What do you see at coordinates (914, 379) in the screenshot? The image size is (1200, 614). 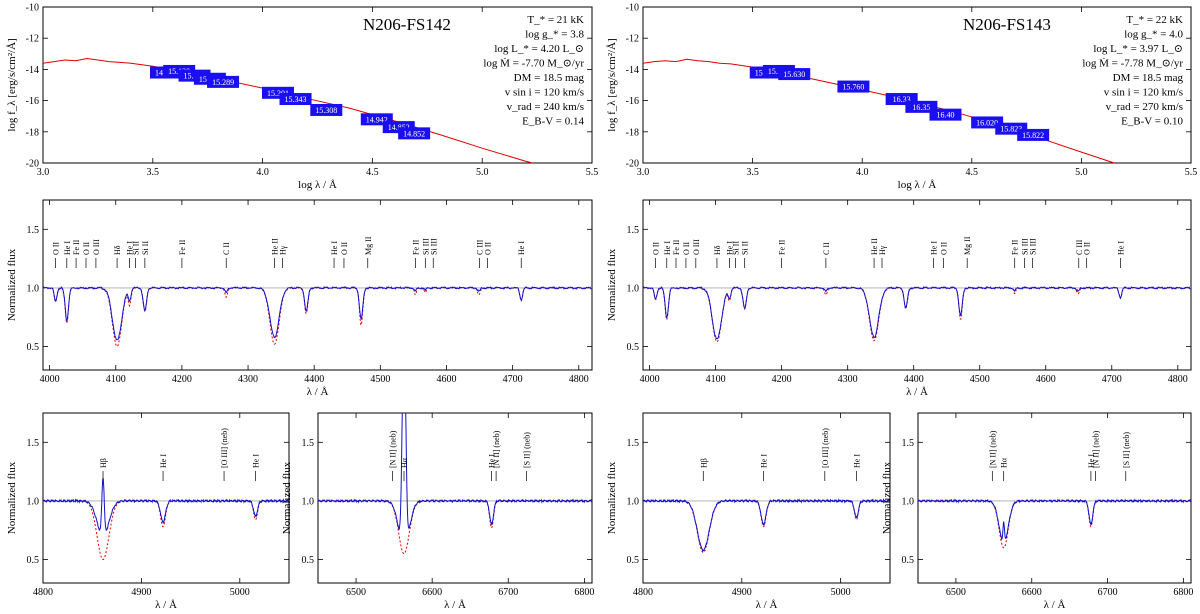 I see `x-tick-label: 4400` at bounding box center [914, 379].